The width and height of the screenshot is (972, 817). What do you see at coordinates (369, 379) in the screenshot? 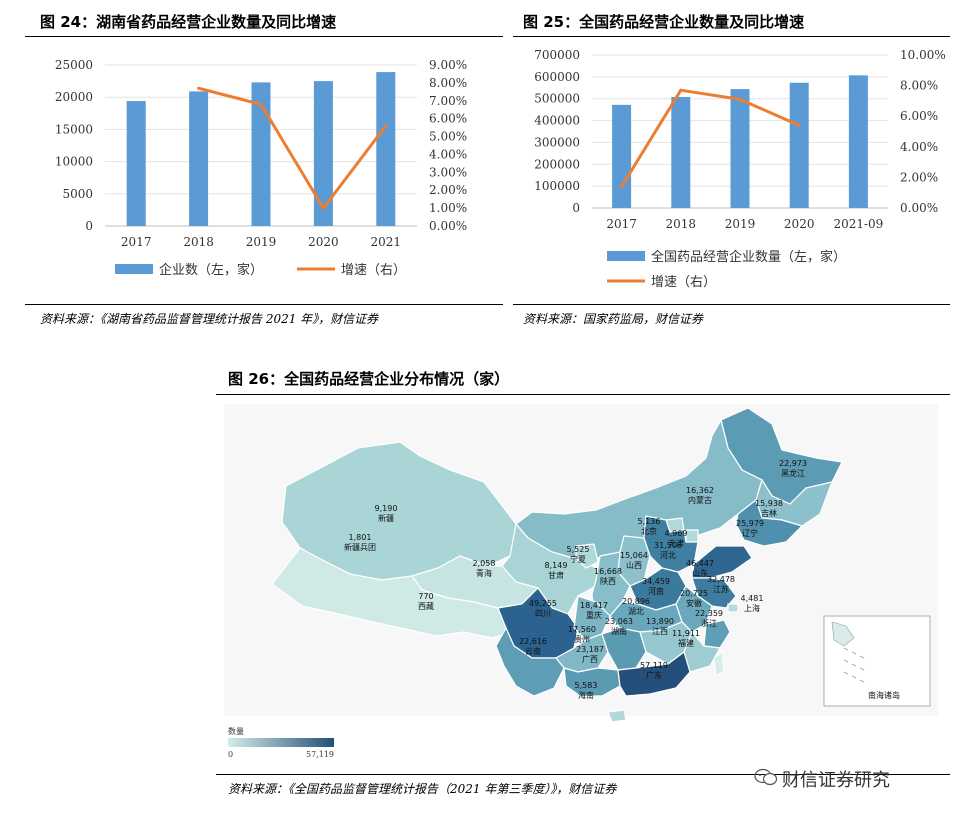
I see `fig26-title: 图 26：全国药品经营企业分布情况（家）` at bounding box center [369, 379].